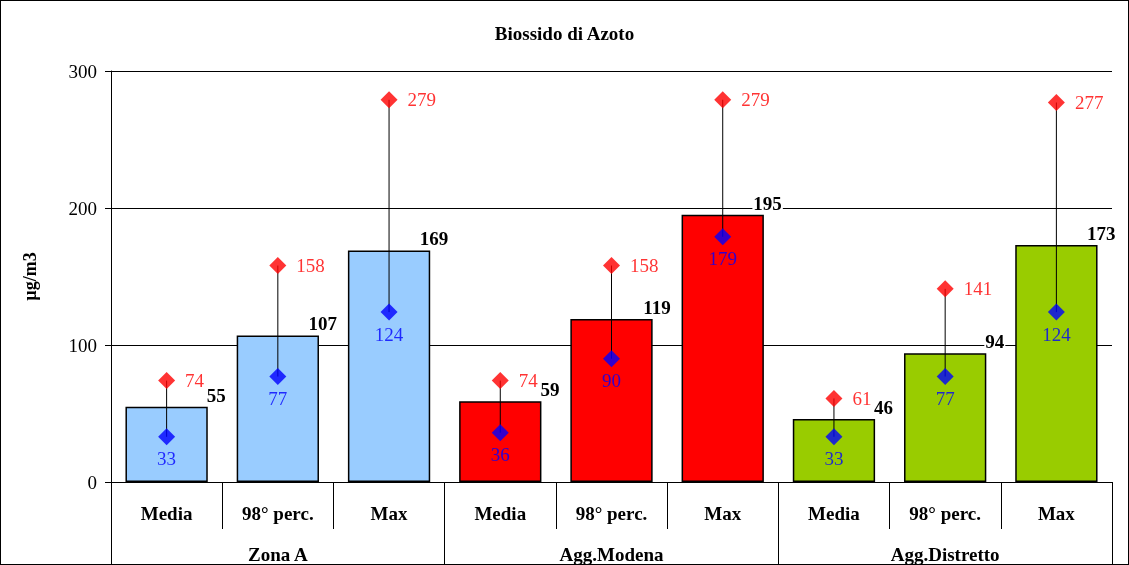 The image size is (1129, 565). Describe the element at coordinates (862, 398) in the screenshot. I see `data-label: 61` at that location.